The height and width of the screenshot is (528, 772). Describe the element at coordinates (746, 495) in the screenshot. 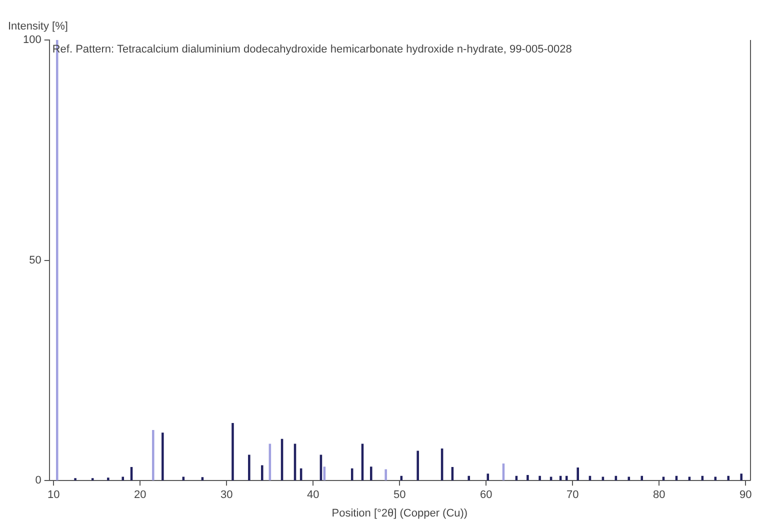

I see `x-tick-label: 90` at that location.